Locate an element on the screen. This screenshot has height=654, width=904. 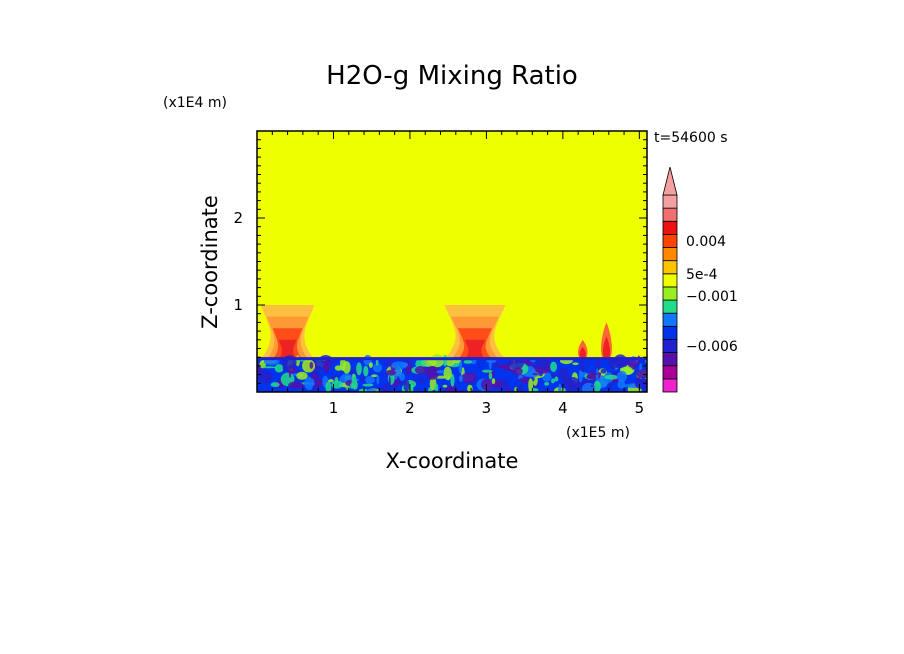
colorbar-label: −0.006 is located at coordinates (712, 347).